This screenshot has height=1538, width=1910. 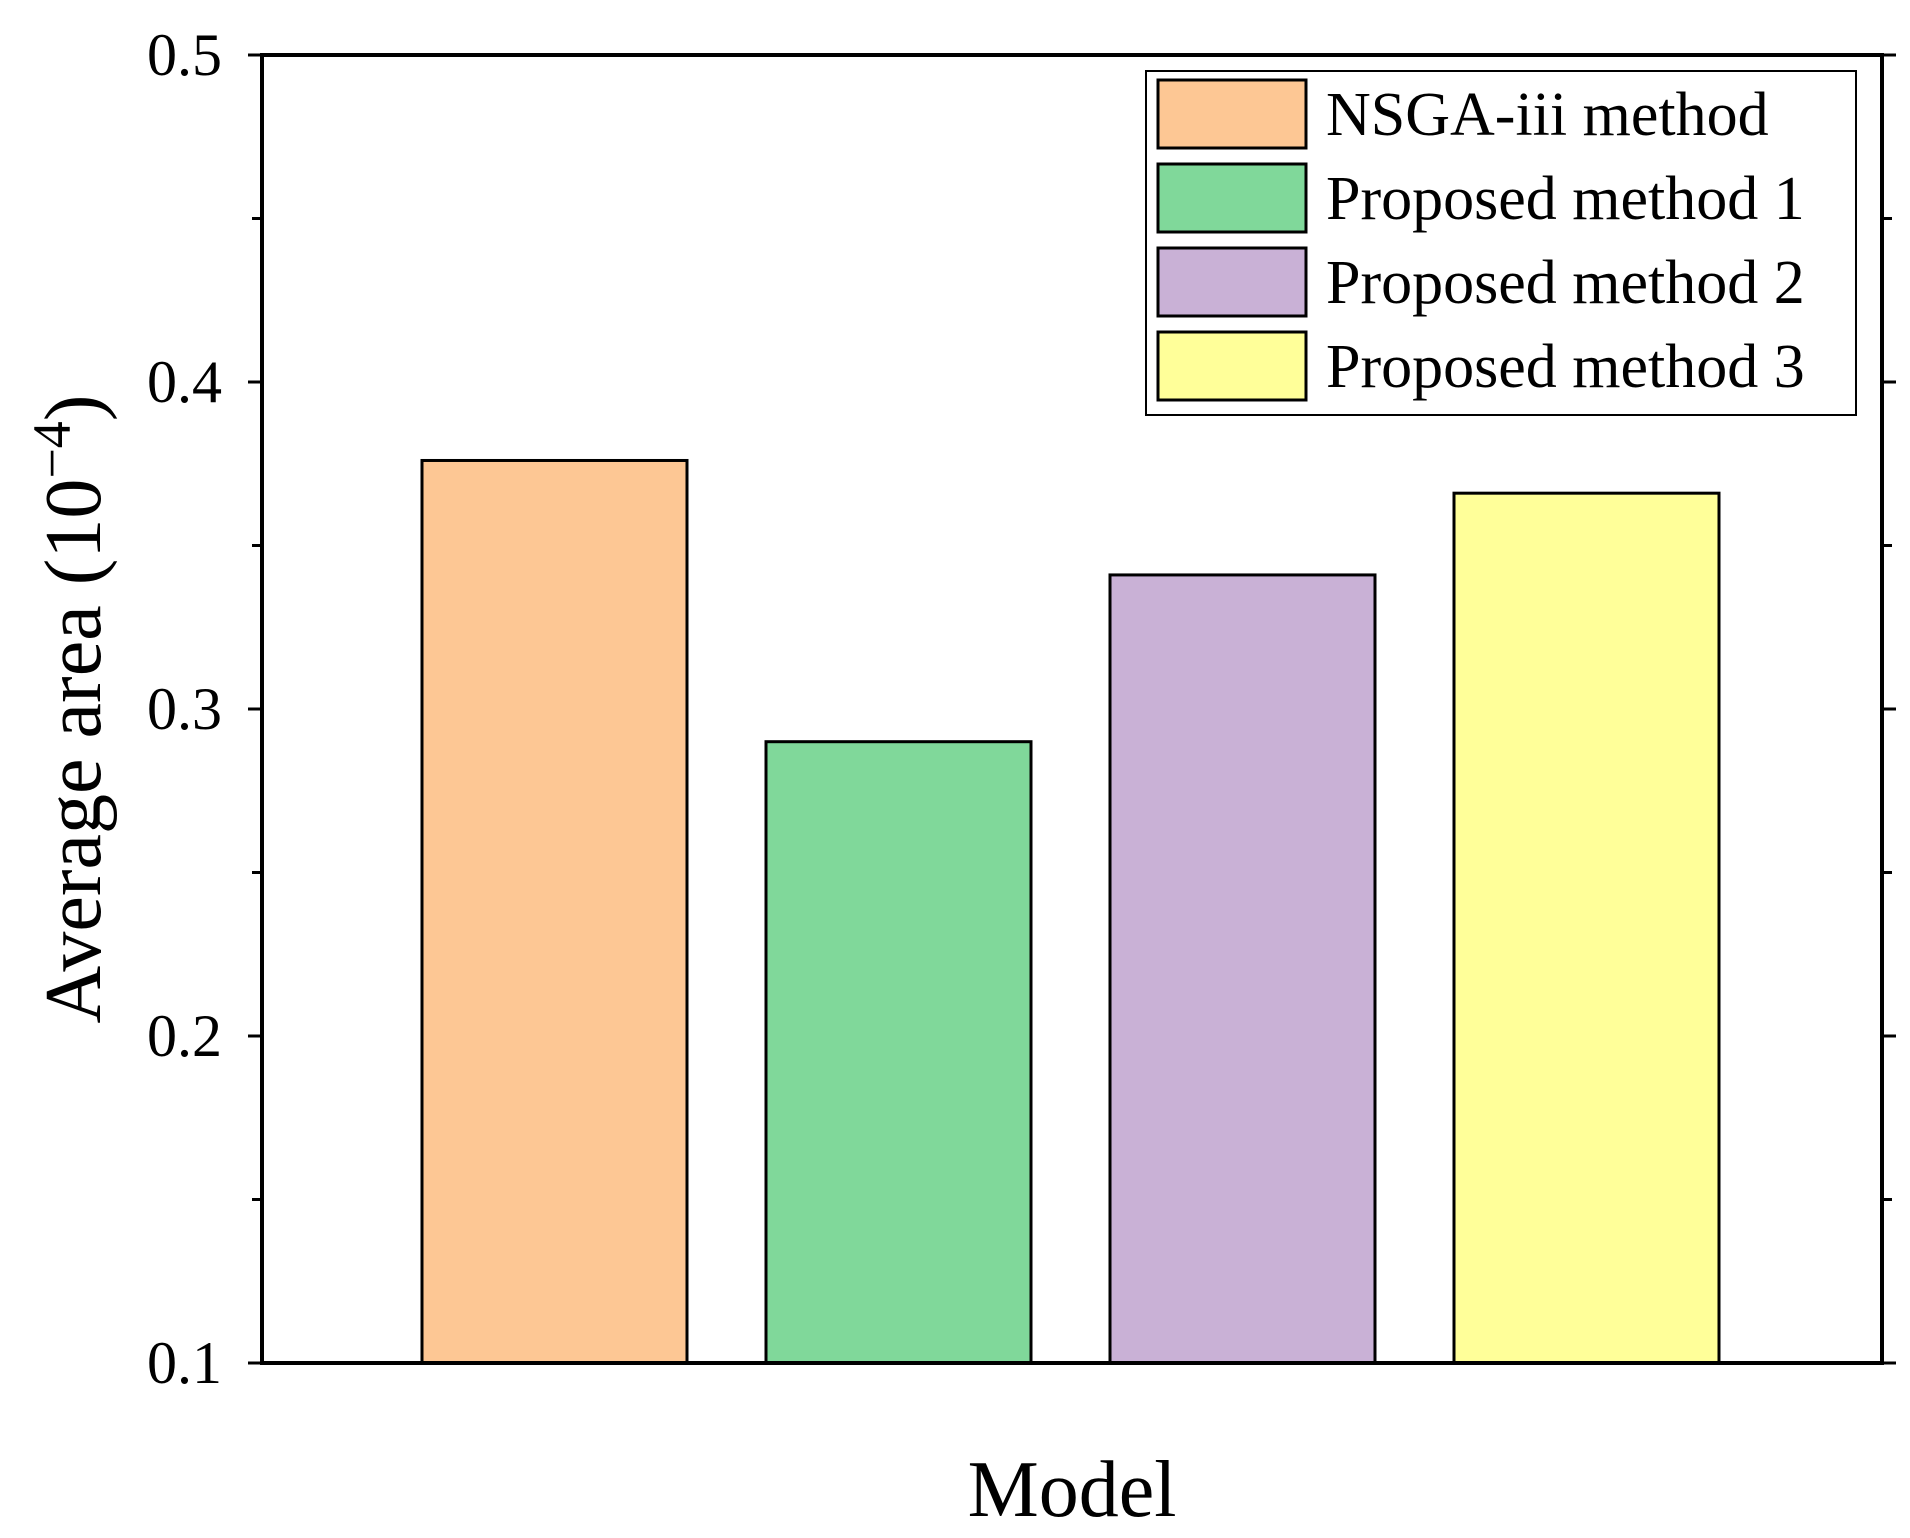 What do you see at coordinates (74, 751) in the screenshot?
I see `y-axis-title-main: Average area (10` at bounding box center [74, 751].